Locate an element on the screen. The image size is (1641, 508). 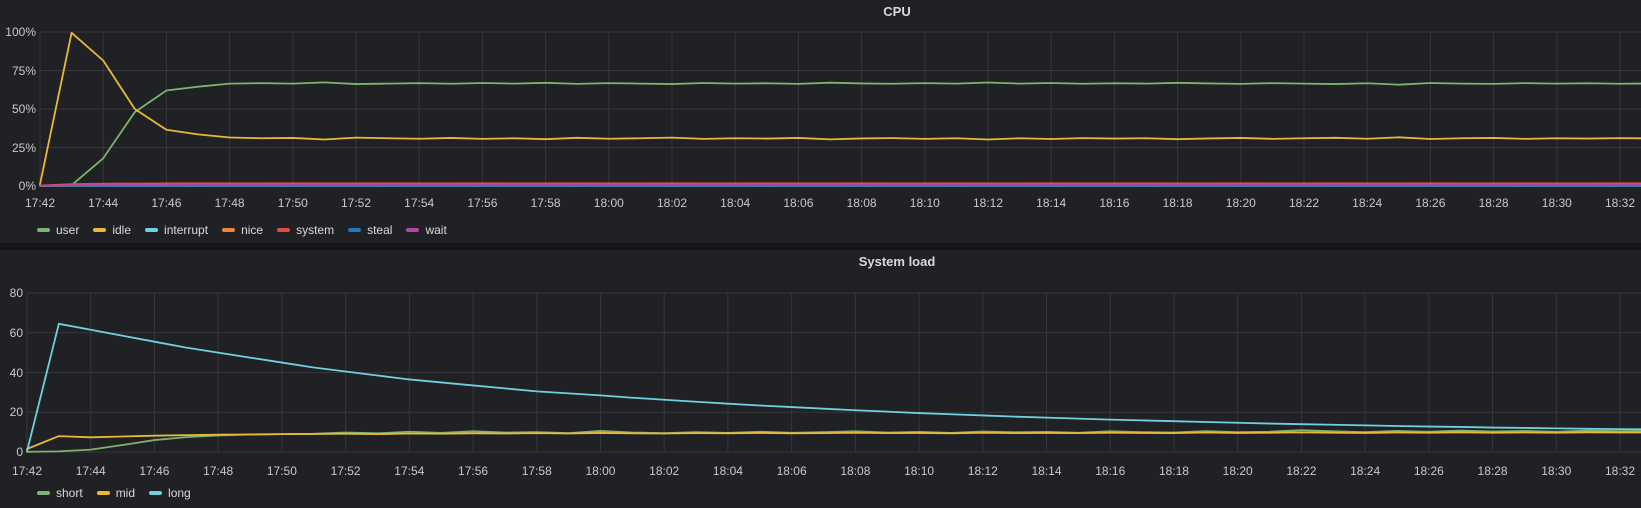
legend-label: long is located at coordinates (179, 493).